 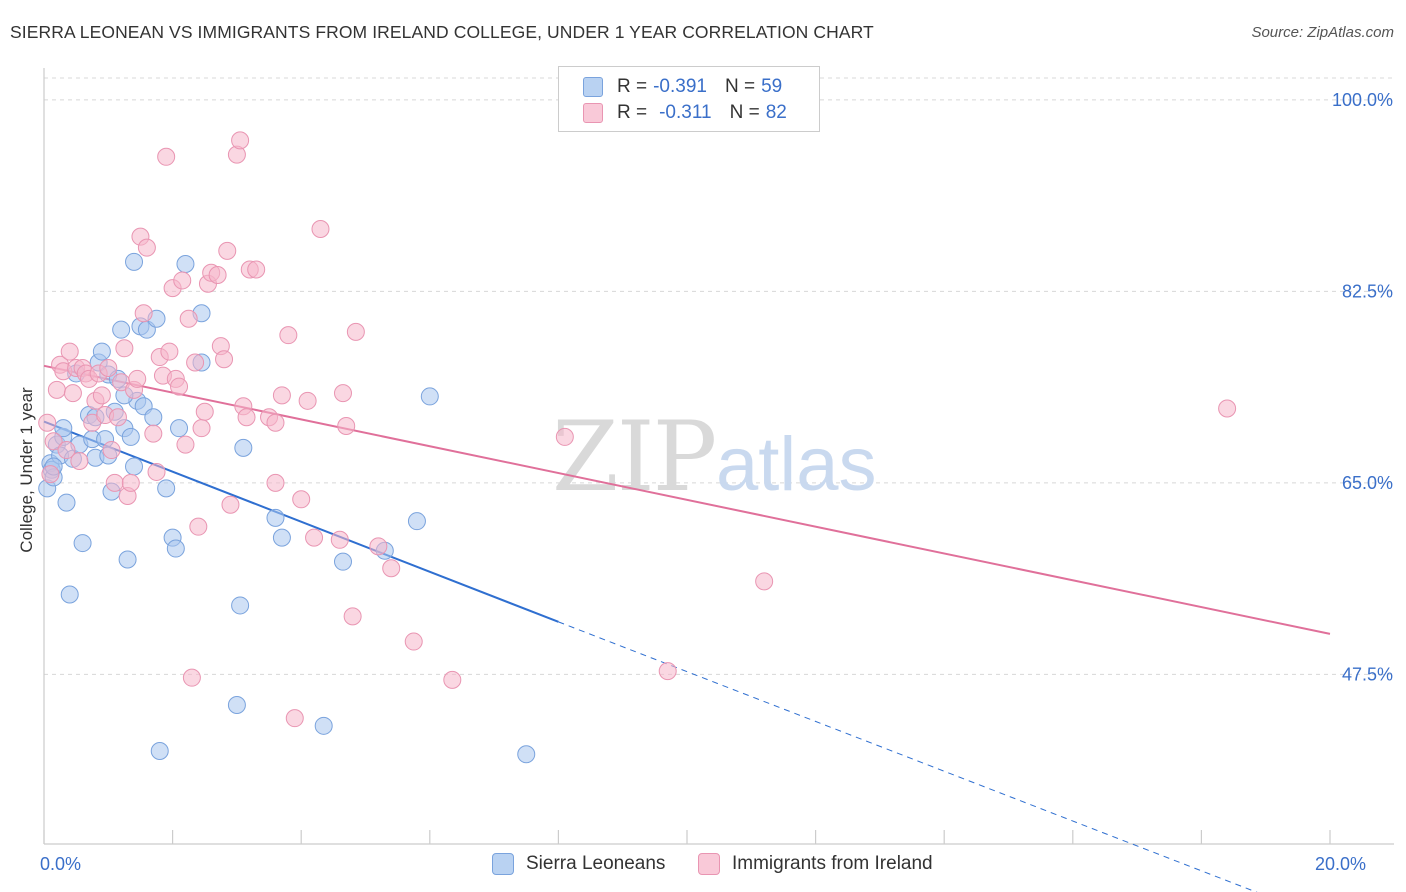 I want to click on legend-swatch-blue, so click(x=593, y=87).